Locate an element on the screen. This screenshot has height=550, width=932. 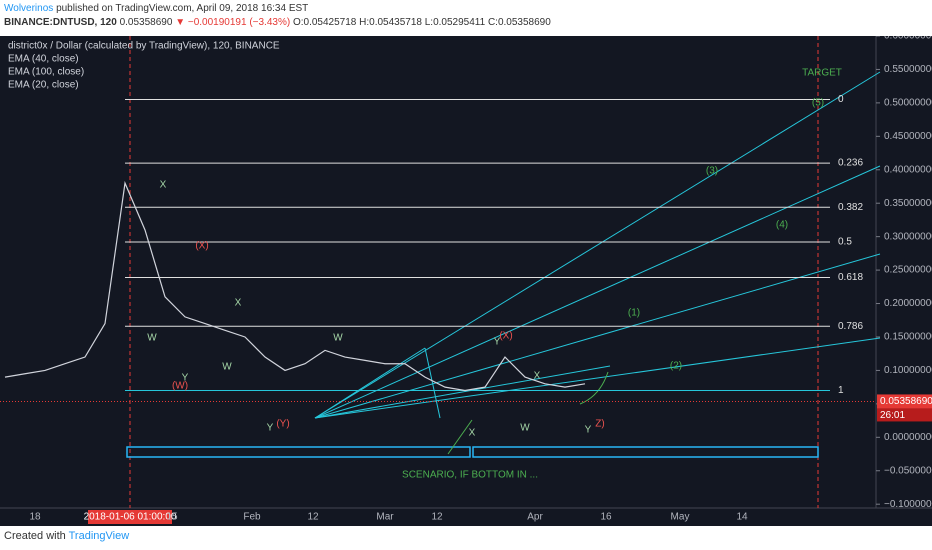
y-tick-label: 0.10000000 is located at coordinates (908, 370).